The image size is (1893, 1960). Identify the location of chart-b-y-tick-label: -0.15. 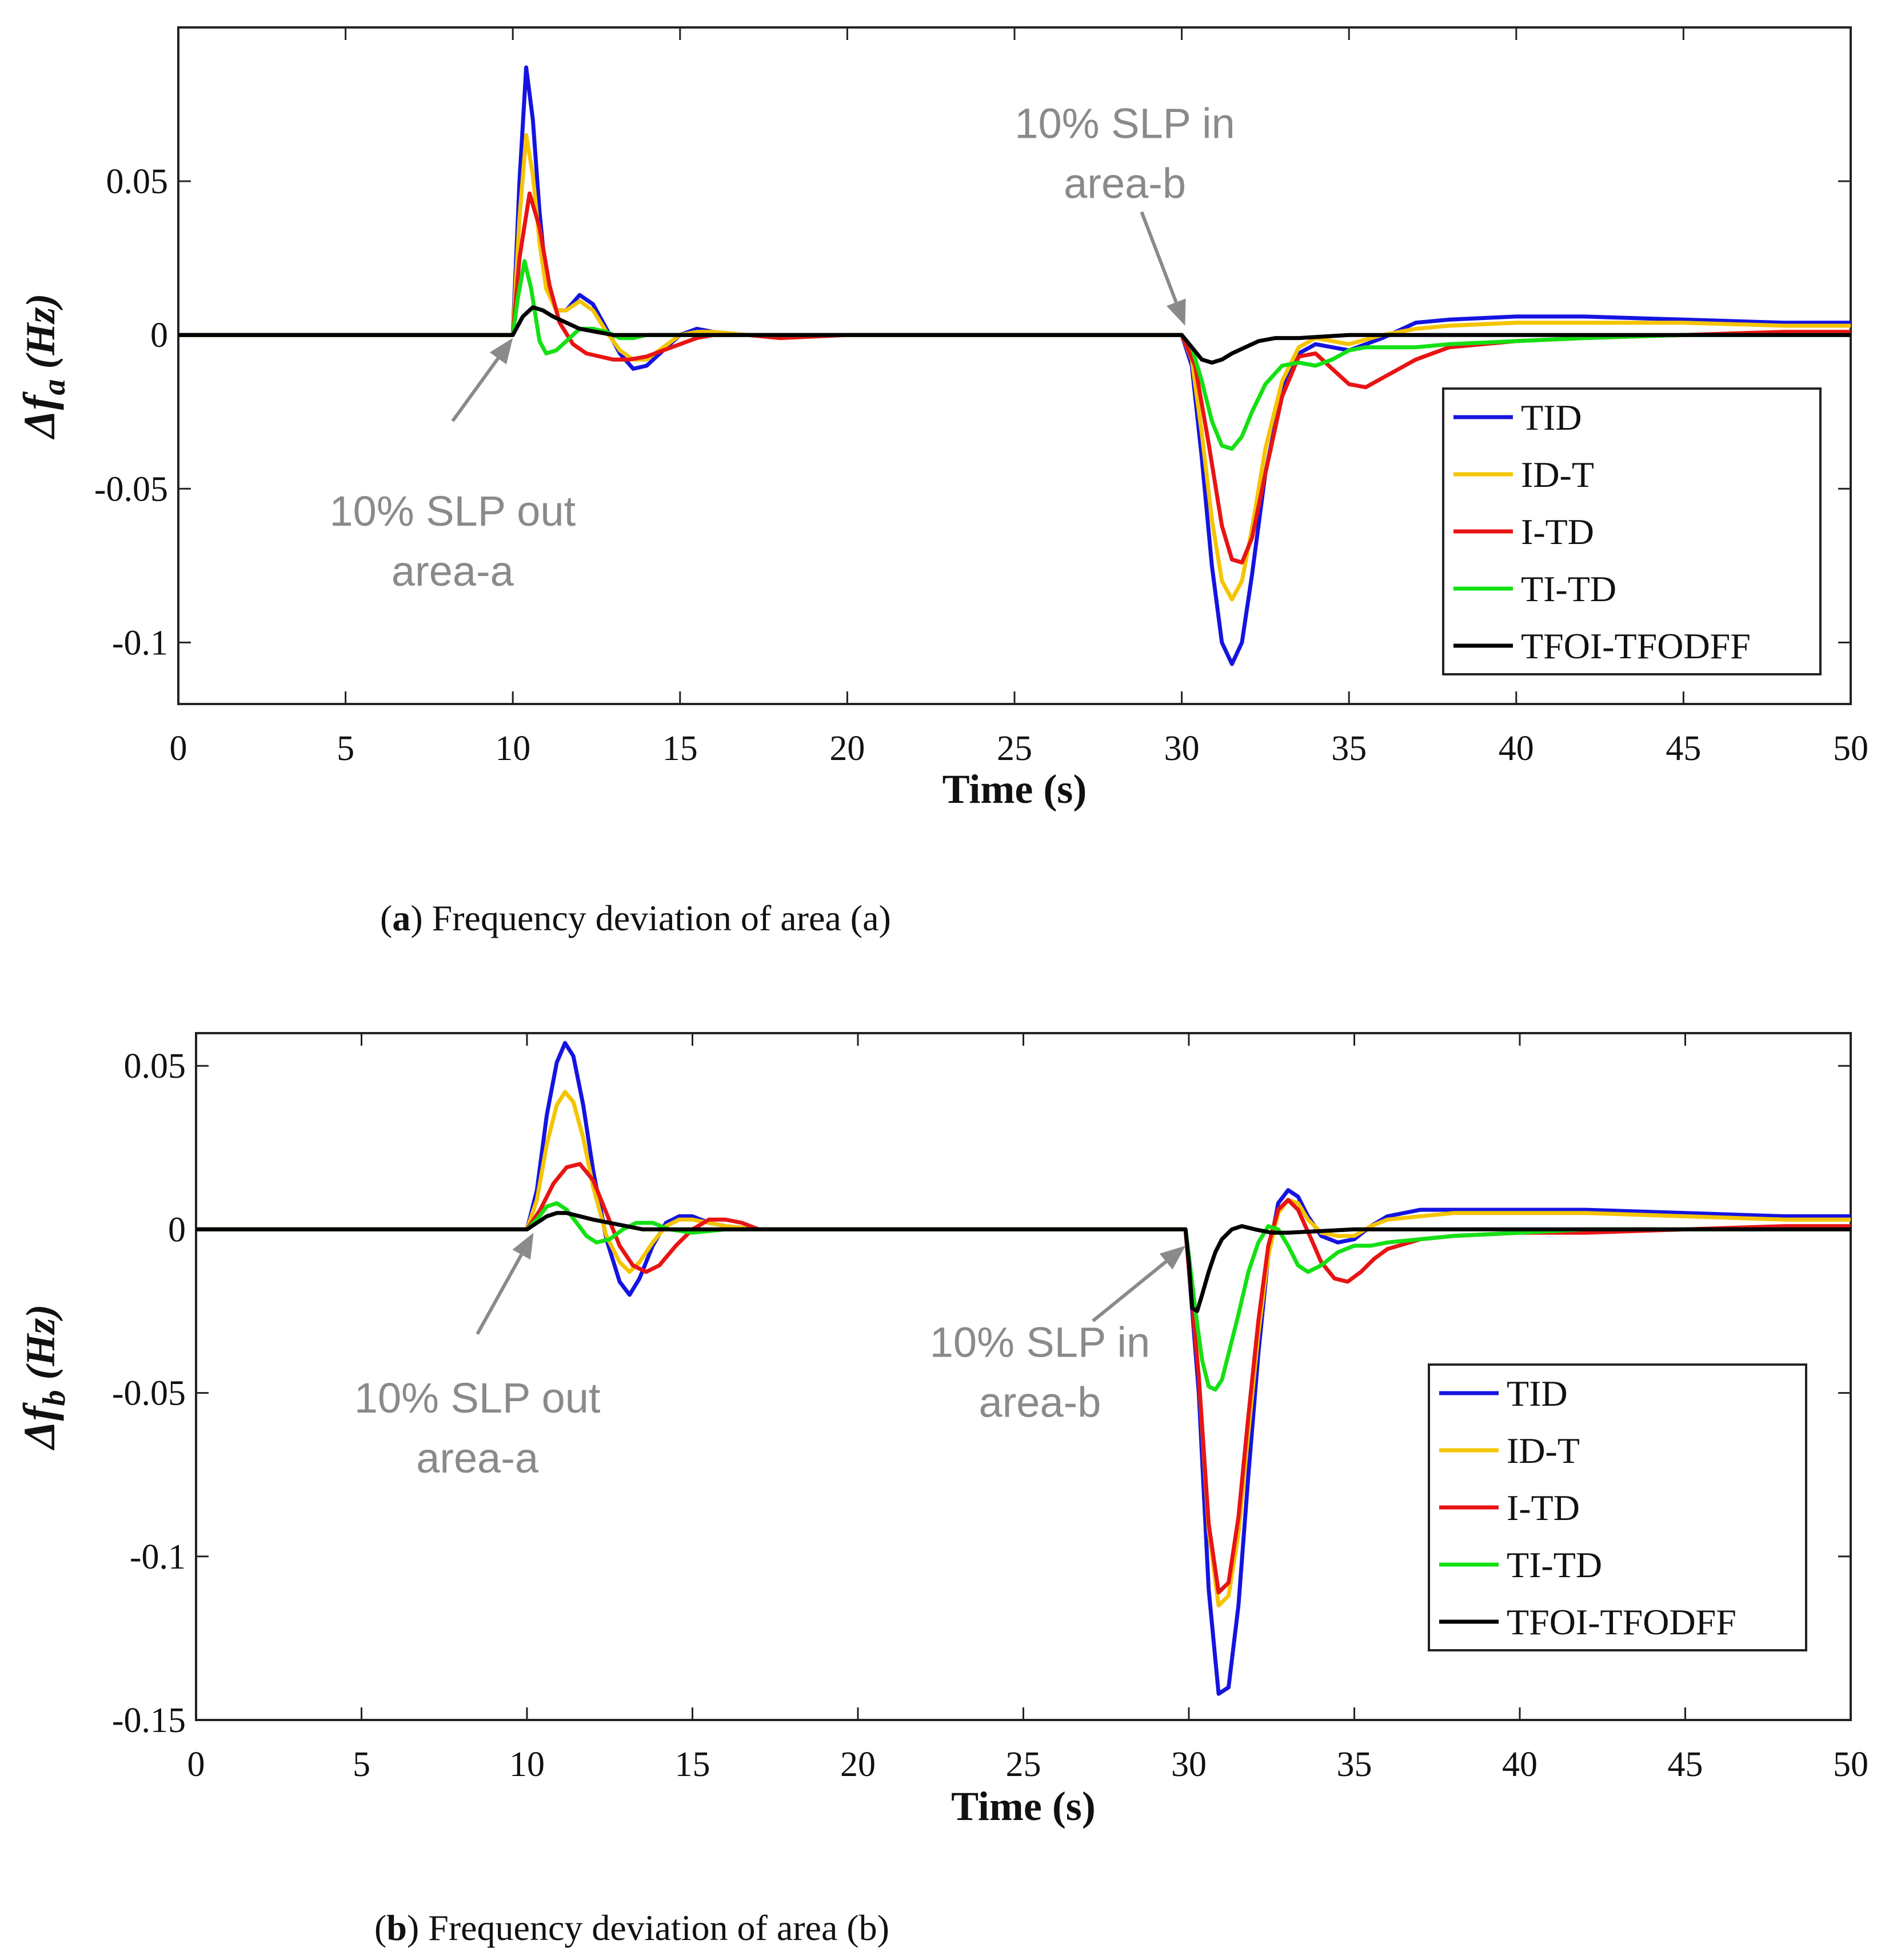
(149, 1720).